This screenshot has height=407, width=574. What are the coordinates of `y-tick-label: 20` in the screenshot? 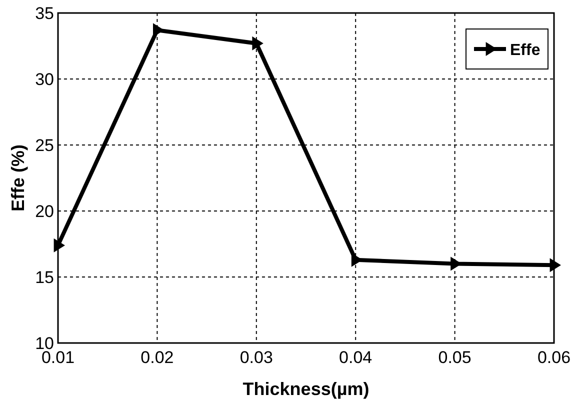 It's located at (44, 211).